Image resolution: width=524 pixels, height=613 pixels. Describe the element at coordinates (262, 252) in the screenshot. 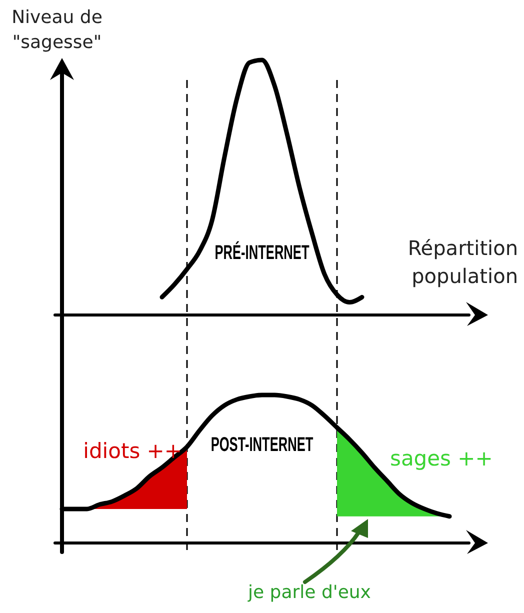

I see `series-label: PRÉ-INTERNET` at that location.